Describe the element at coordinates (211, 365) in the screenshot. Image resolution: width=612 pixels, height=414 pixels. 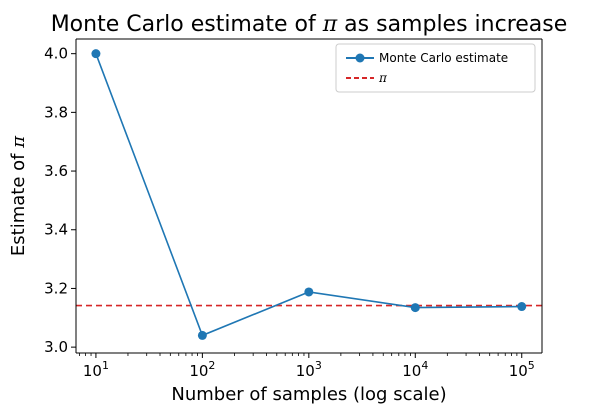
I see `x-tick-label-exponent: 2` at that location.